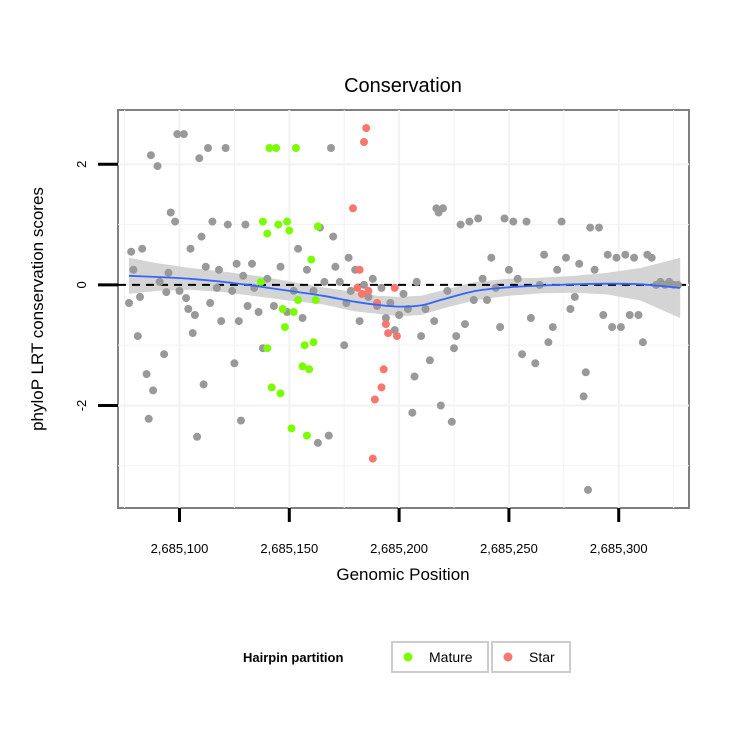 Image resolution: width=750 pixels, height=750 pixels. I want to click on legend-label-mature: Mature, so click(451, 657).